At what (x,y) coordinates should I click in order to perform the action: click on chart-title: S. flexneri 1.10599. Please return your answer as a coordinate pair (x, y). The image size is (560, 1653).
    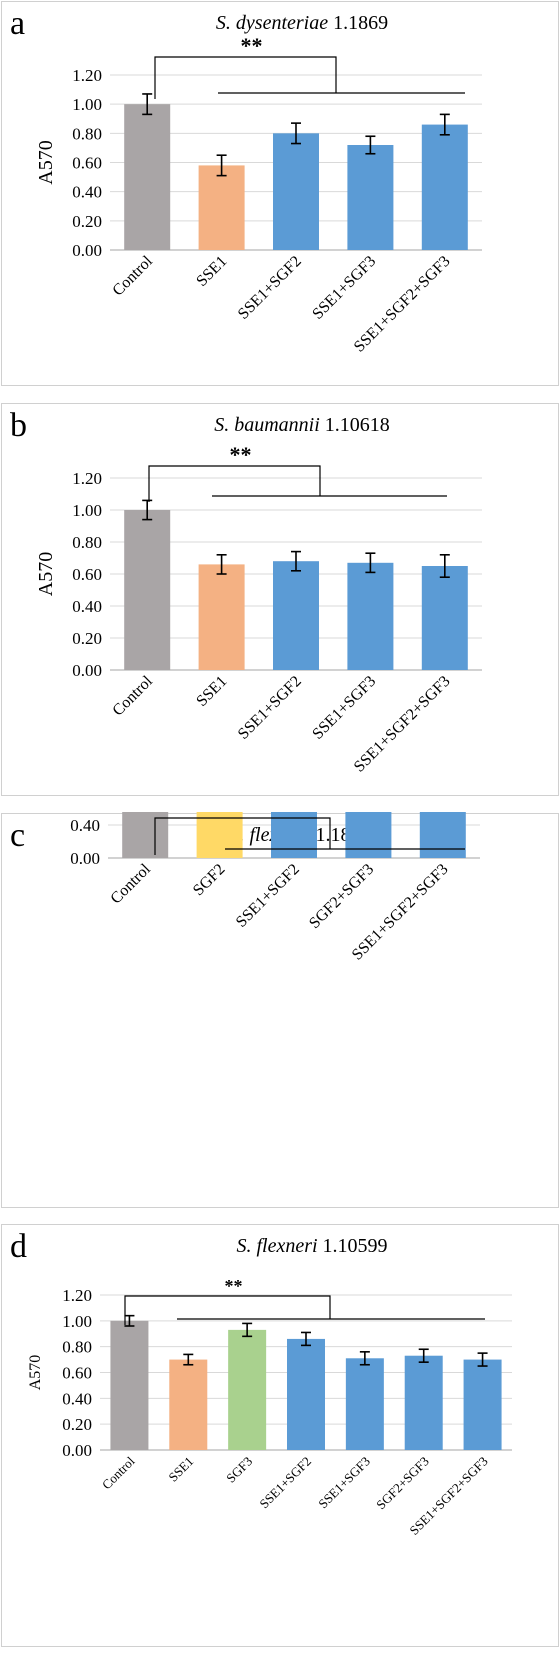
    Looking at the image, I should click on (311, 1246).